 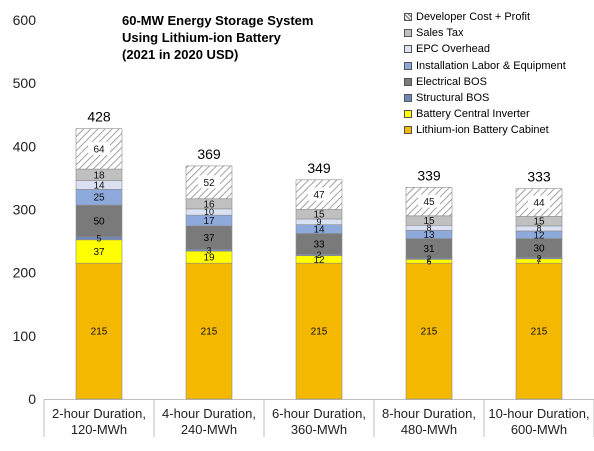 I want to click on x-tick-label: 4-hour Duration,, so click(x=209, y=413).